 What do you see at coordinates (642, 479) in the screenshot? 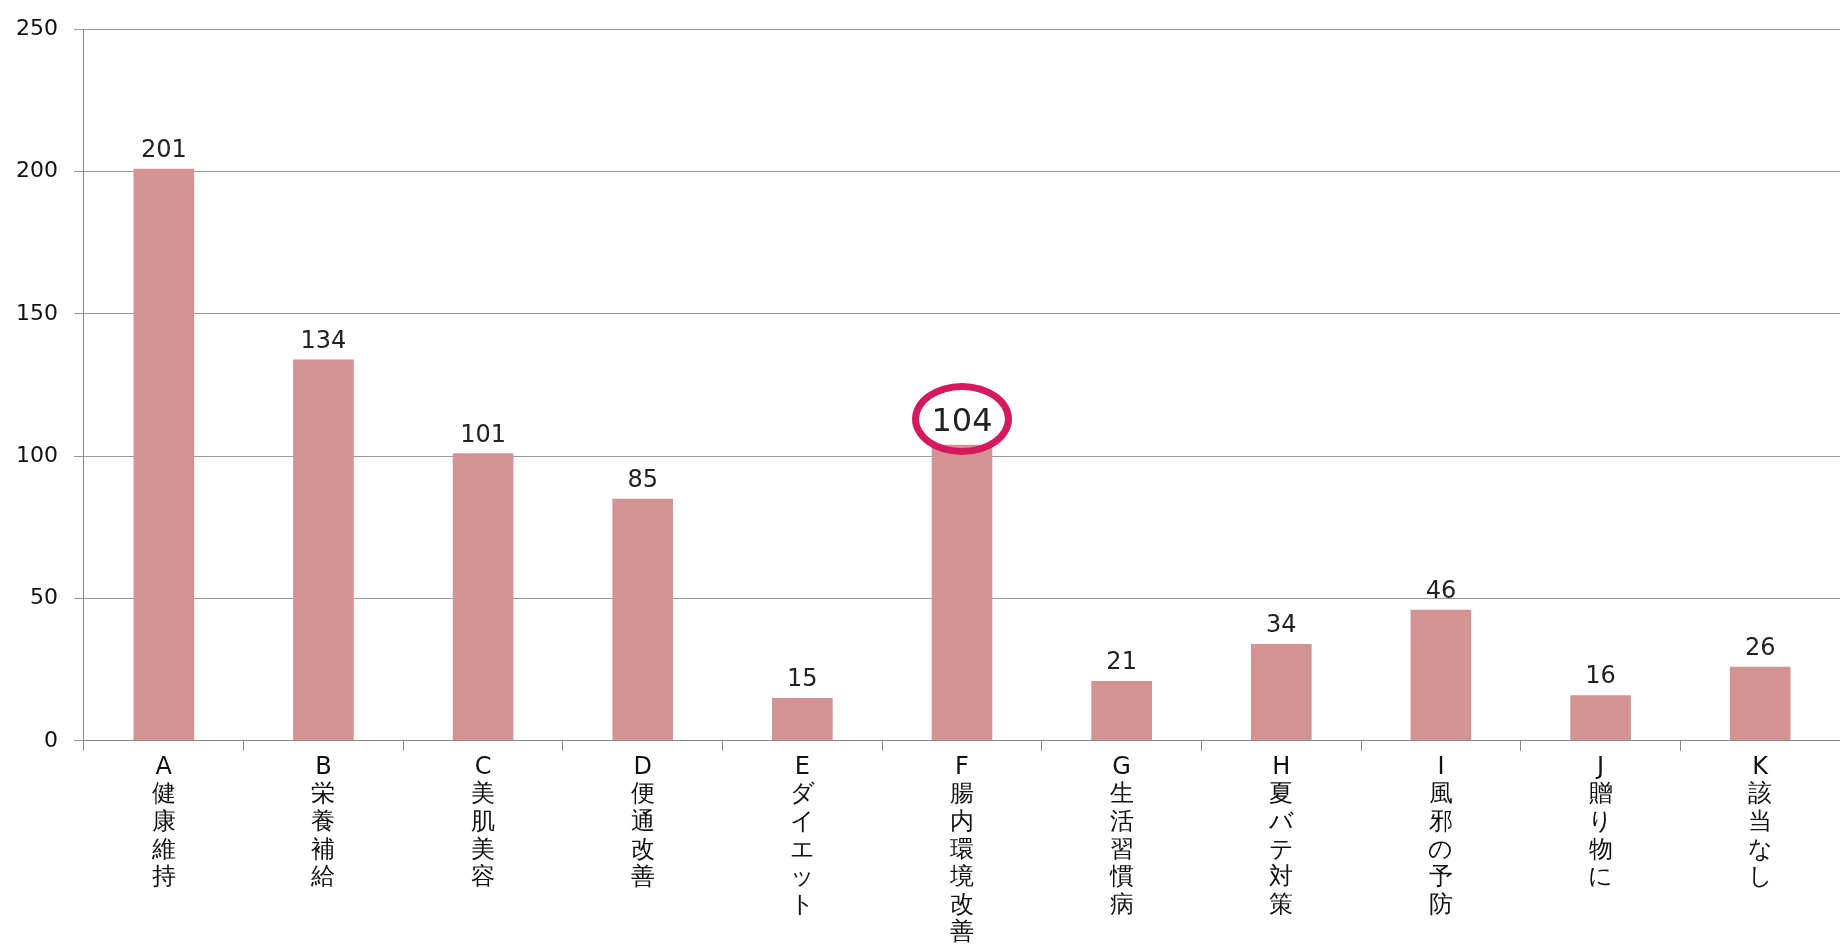
I see `data-label: 85` at bounding box center [642, 479].